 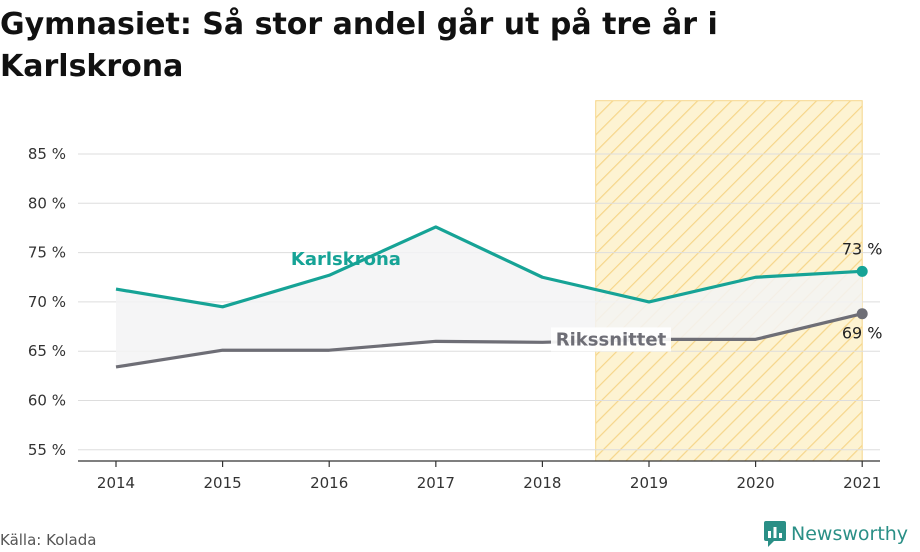 I want to click on newsworthy-logo: Newsworthy, so click(x=836, y=534).